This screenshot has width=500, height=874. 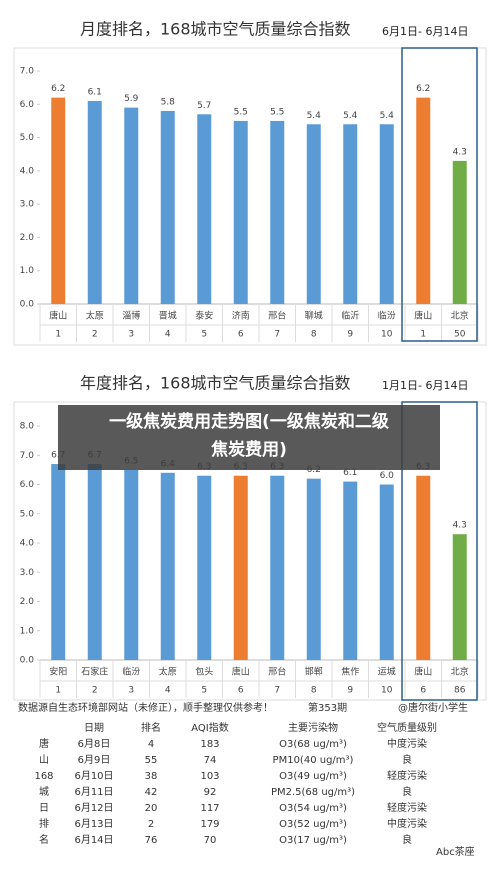 I want to click on table-header: 排名, so click(x=151, y=727).